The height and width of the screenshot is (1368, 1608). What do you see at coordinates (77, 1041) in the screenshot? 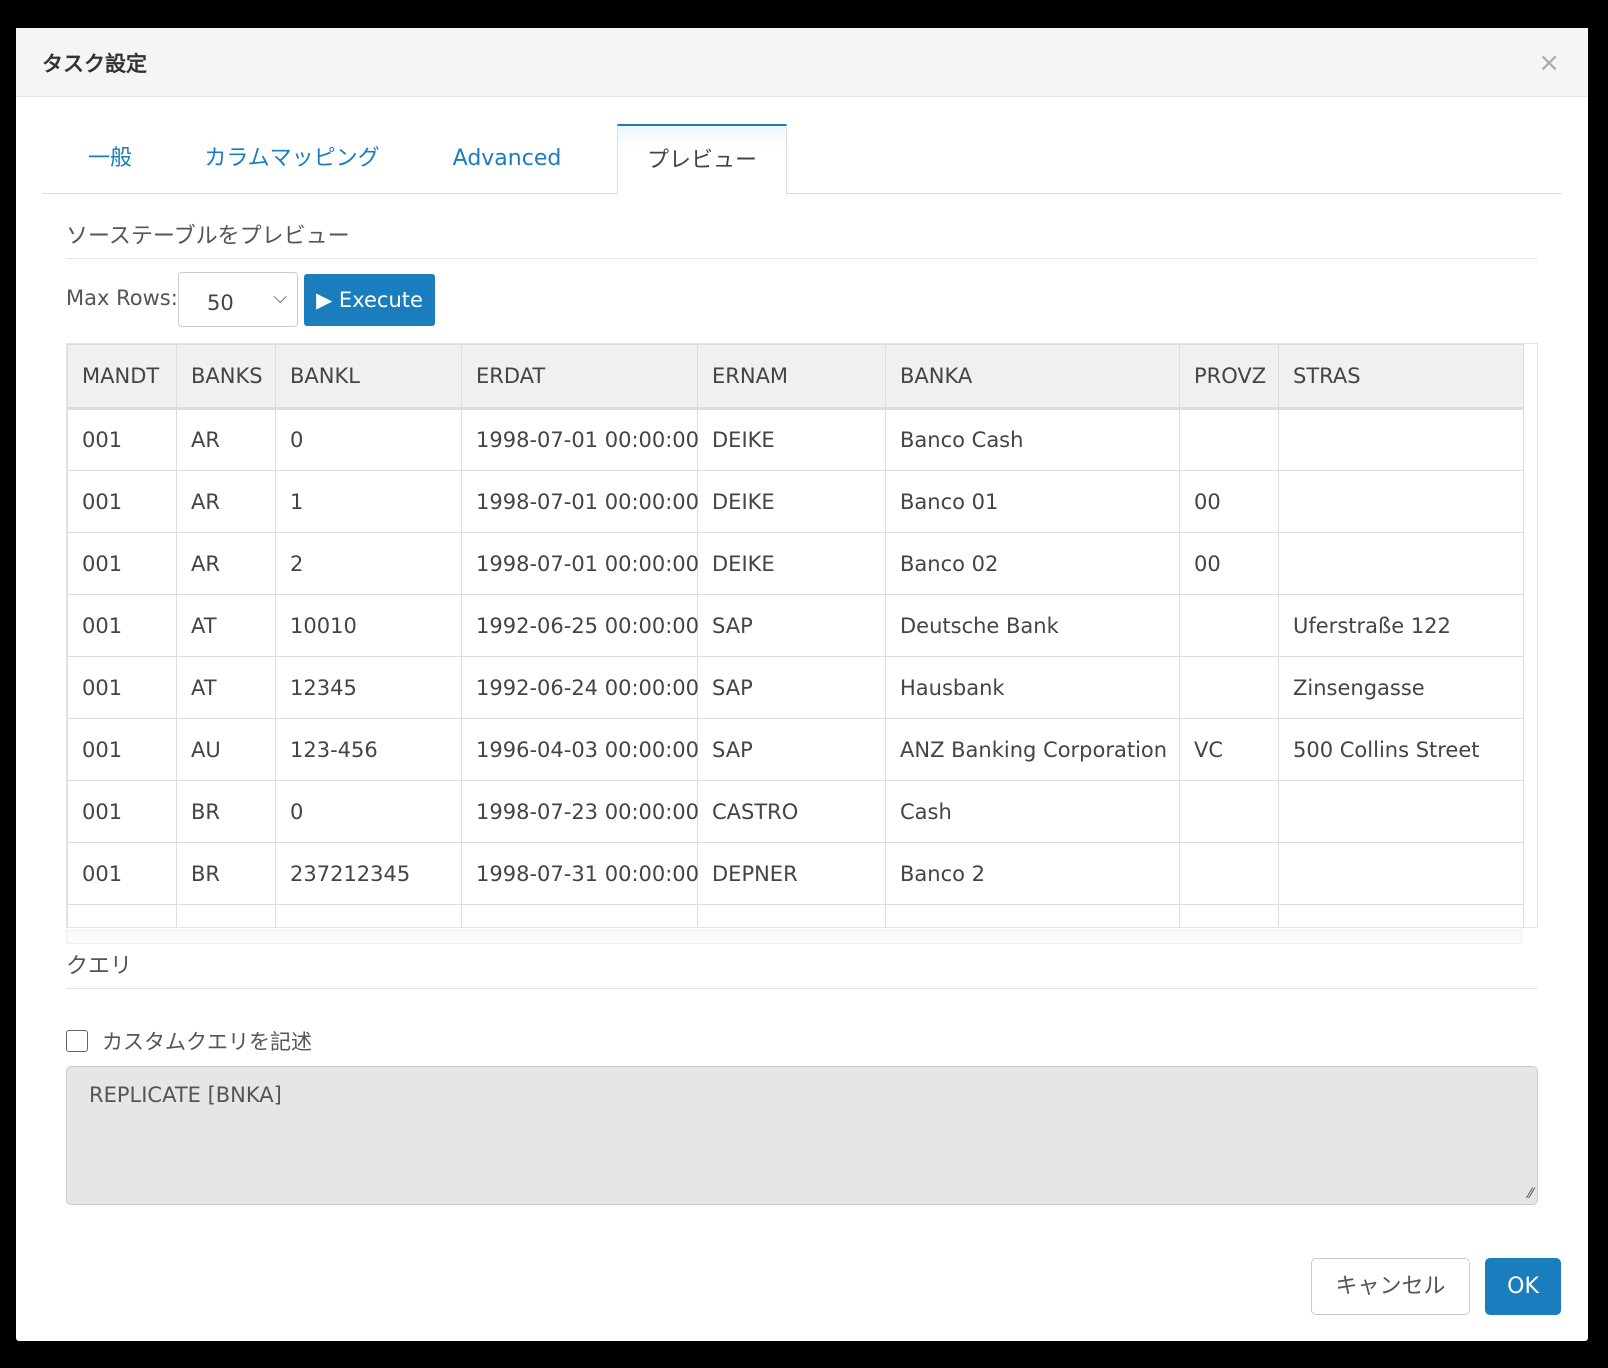
I see `custom-query-checkbox` at bounding box center [77, 1041].